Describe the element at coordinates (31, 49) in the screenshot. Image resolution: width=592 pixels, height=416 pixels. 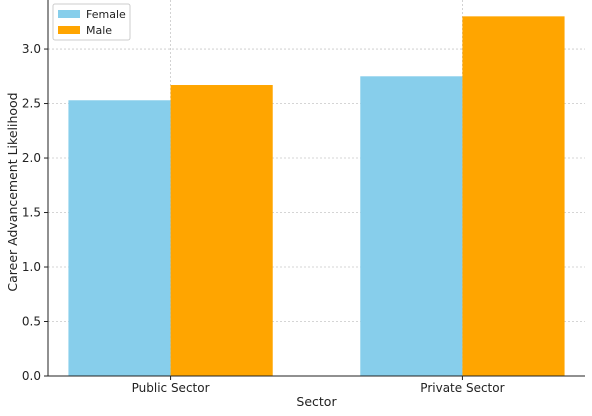
I see `y-tick-label: 3.0` at that location.